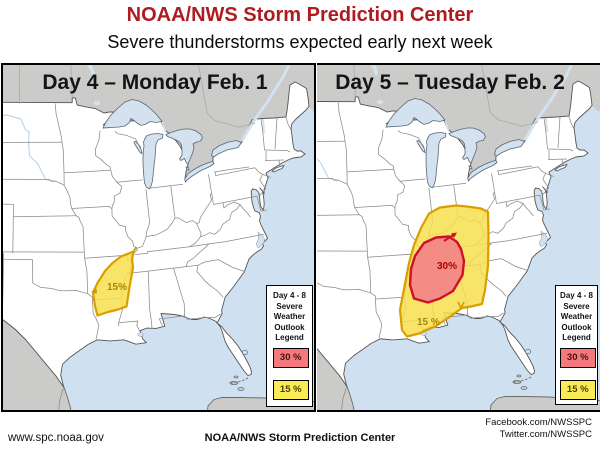  What do you see at coordinates (447, 266) in the screenshot?
I see `svg-text: 30%` at bounding box center [447, 266].